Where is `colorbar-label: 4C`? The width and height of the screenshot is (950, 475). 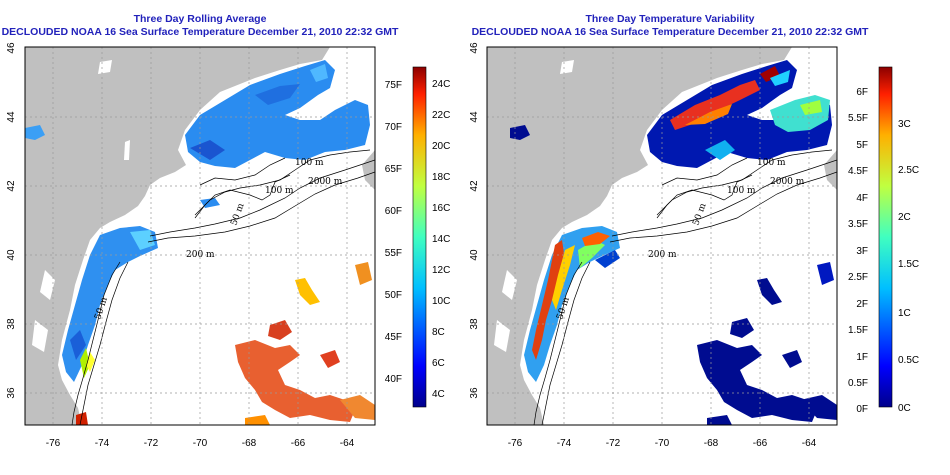
colorbar-label: 4C is located at coordinates (438, 394).